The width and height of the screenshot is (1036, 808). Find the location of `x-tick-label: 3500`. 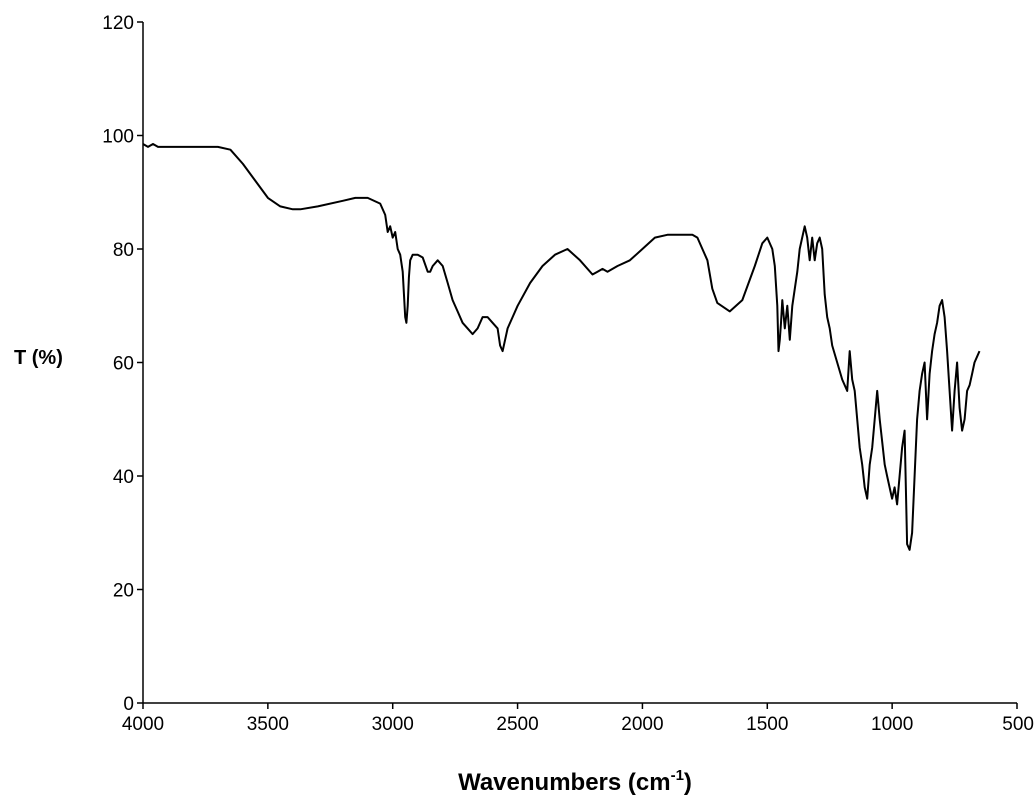

x-tick-label: 3500 is located at coordinates (268, 724).